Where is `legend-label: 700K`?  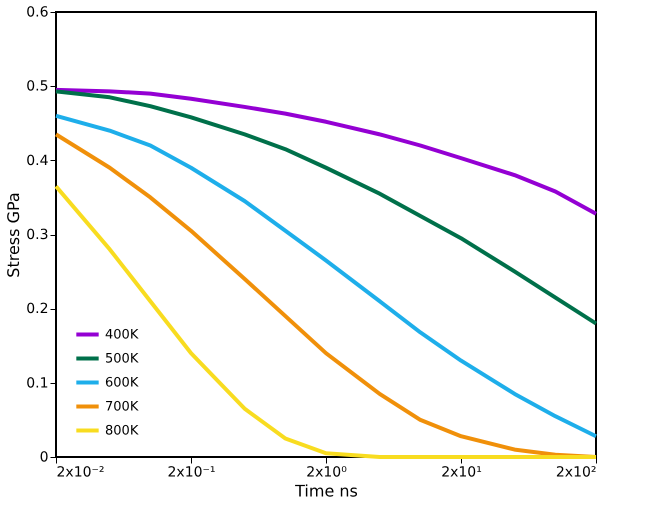
legend-label: 700K is located at coordinates (122, 407).